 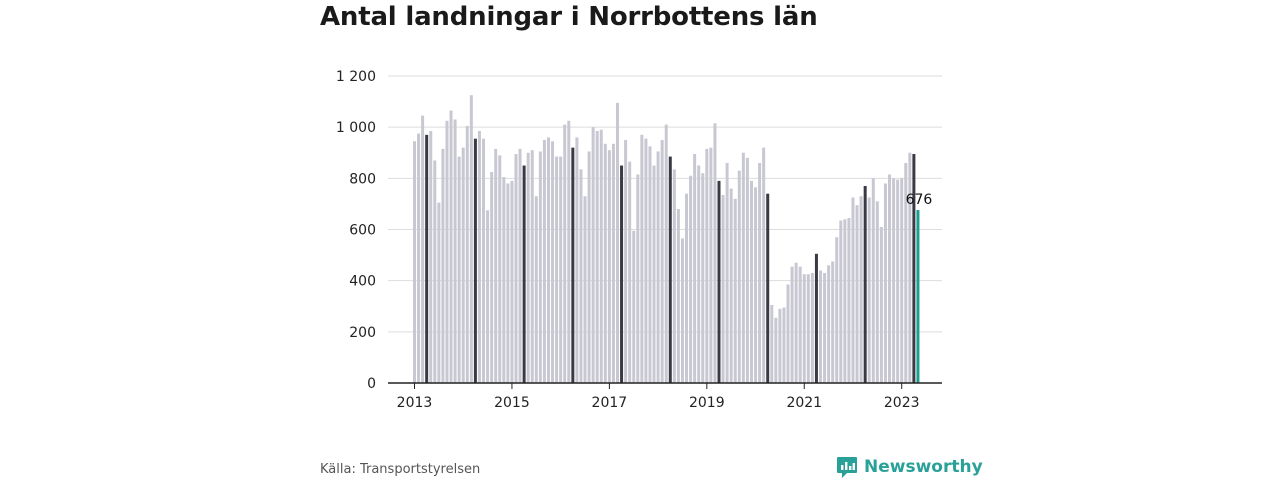 What do you see at coordinates (356, 77) in the screenshot?
I see `y-tick-label: 1 200` at bounding box center [356, 77].